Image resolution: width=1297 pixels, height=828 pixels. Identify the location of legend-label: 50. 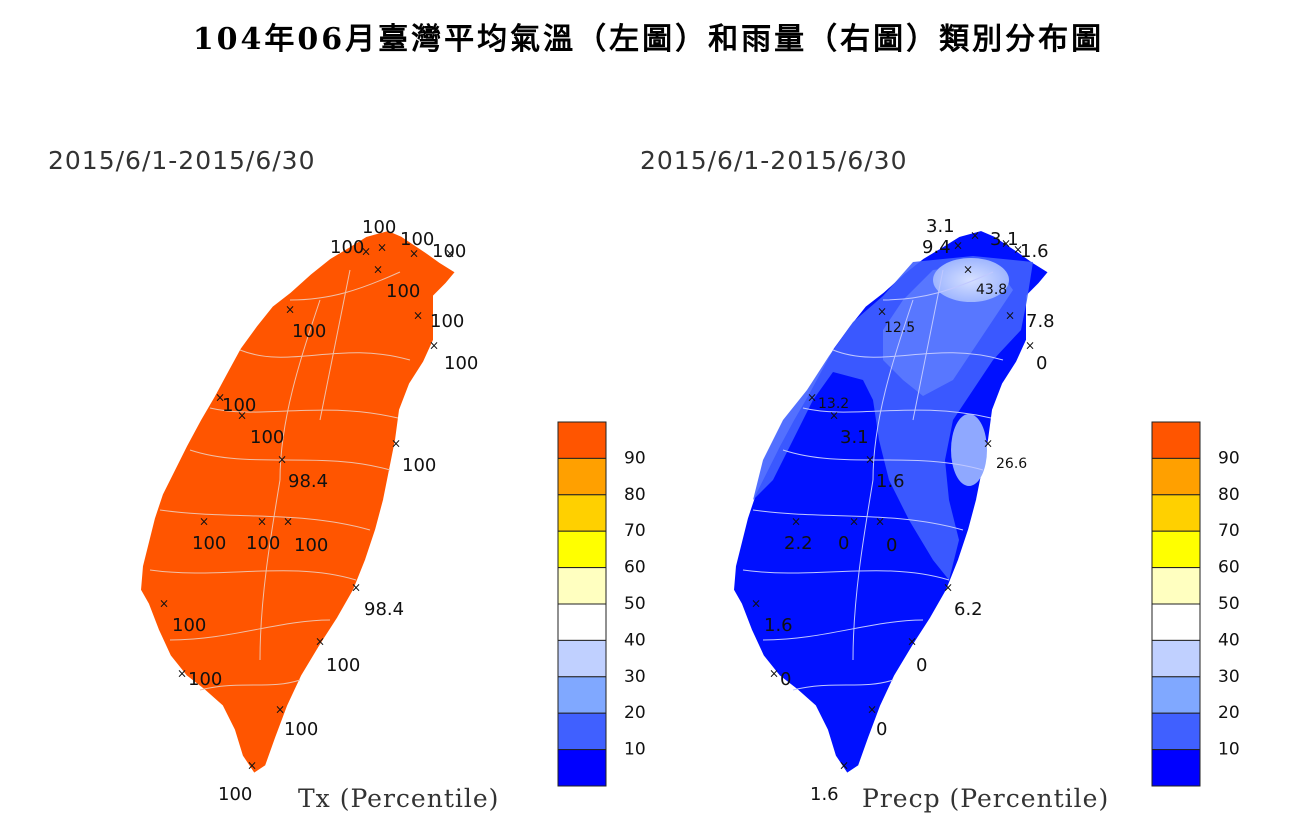
(1229, 604).